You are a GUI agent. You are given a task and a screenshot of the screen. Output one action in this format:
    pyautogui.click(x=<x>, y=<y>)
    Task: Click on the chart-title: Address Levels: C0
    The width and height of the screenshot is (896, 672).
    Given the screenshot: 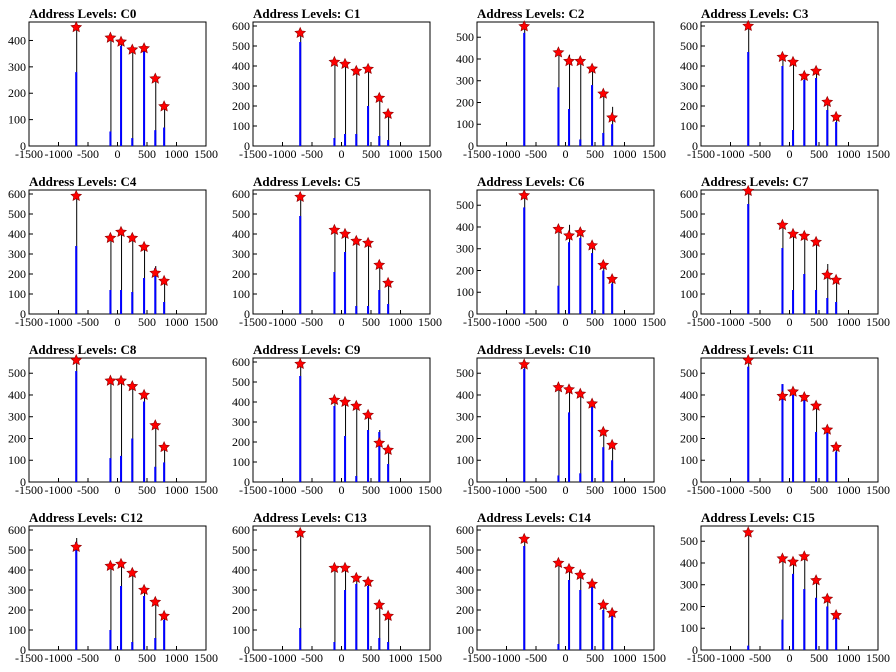 What is the action you would take?
    pyautogui.click(x=82, y=13)
    